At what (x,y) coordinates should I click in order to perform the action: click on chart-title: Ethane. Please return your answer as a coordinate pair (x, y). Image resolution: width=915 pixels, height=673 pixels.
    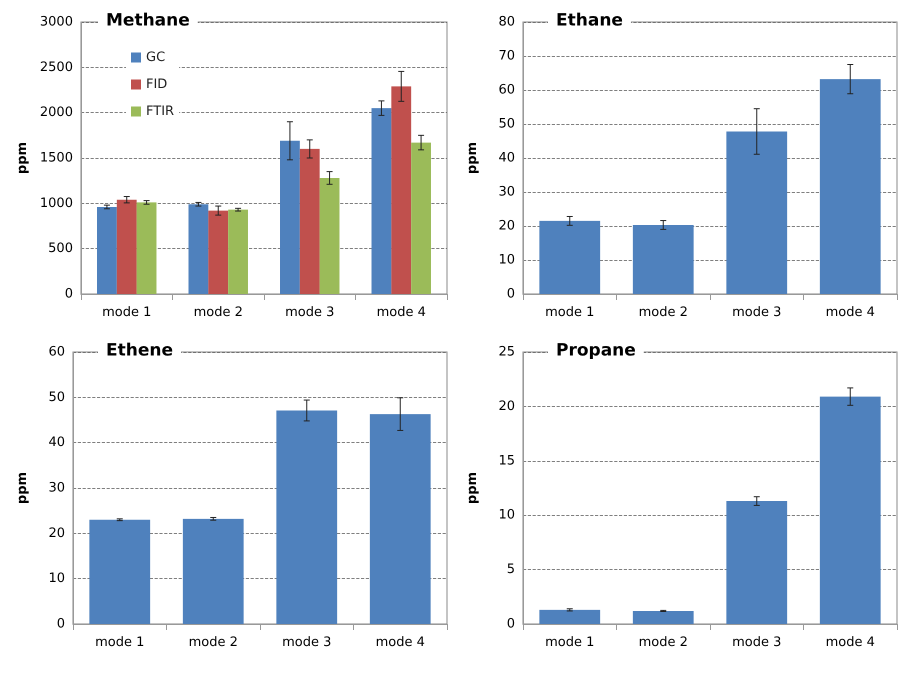
    Looking at the image, I should click on (589, 20).